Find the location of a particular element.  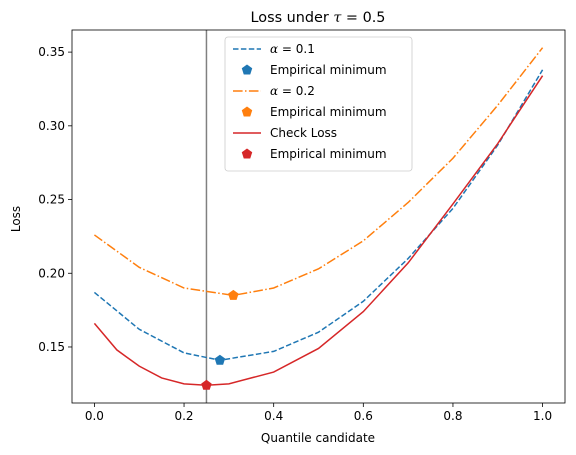

y-tick-label: 0.15 is located at coordinates (51, 347).